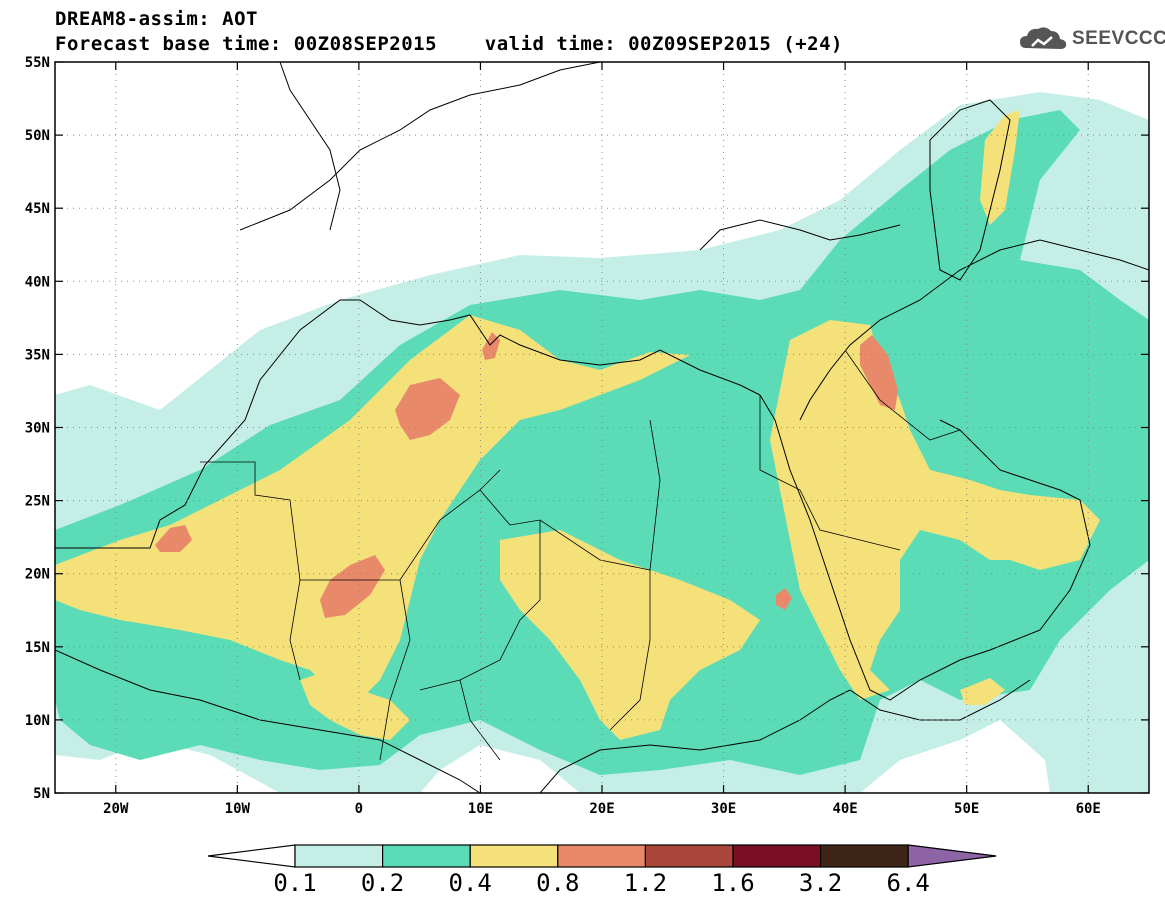 This screenshot has width=1165, height=905. I want to click on colorbar-label: 6.4, so click(908, 883).